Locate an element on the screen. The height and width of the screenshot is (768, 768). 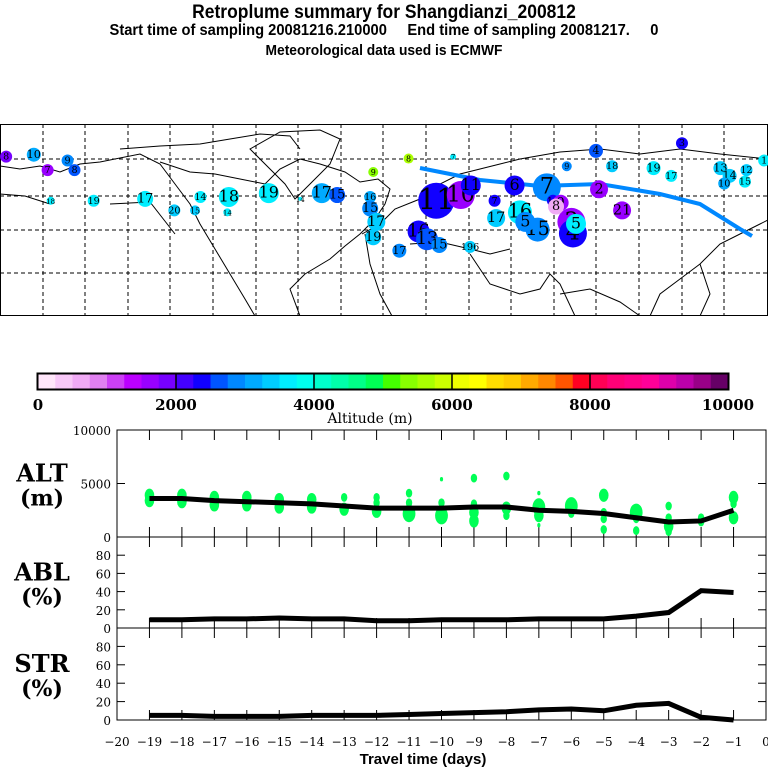
x-tick-label: −12 is located at coordinates (376, 742).